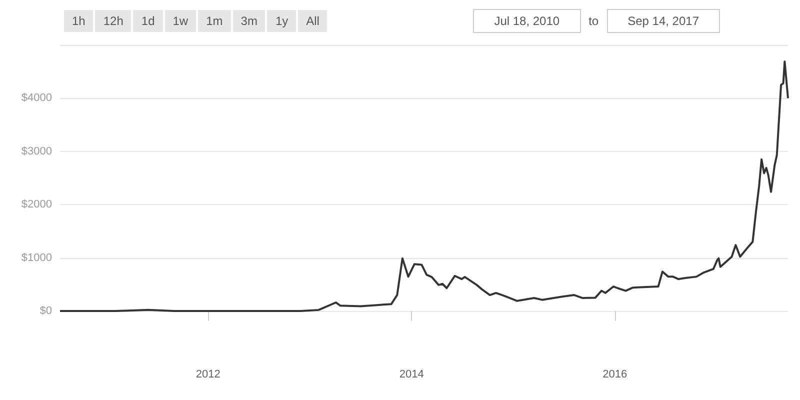 Image resolution: width=800 pixels, height=400 pixels. I want to click on x-tick-label: 2012, so click(208, 374).